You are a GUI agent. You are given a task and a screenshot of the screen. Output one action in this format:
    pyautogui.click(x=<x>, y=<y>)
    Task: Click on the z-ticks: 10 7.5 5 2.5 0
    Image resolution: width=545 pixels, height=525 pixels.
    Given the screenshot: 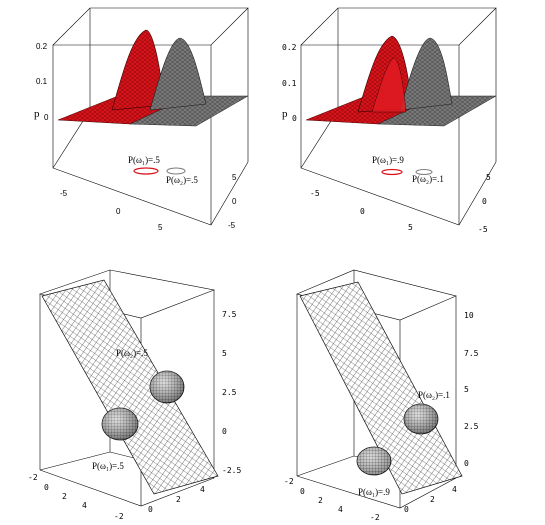 What is the action you would take?
    pyautogui.click(x=471, y=389)
    